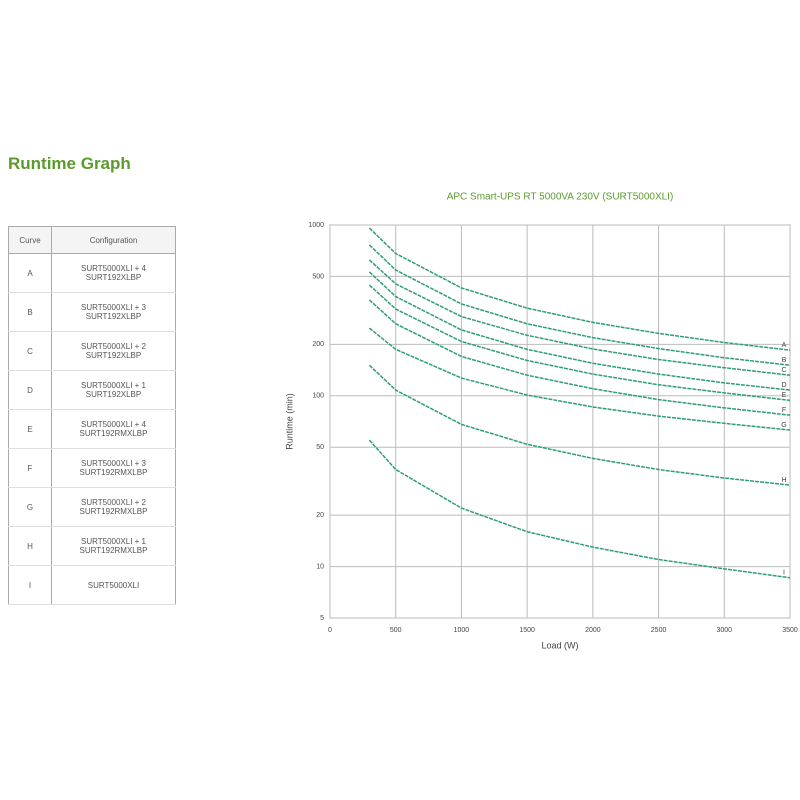 This screenshot has width=800, height=800. I want to click on table-row: C SURT5000XLI + 2 SURT192XLBP, so click(92, 351).